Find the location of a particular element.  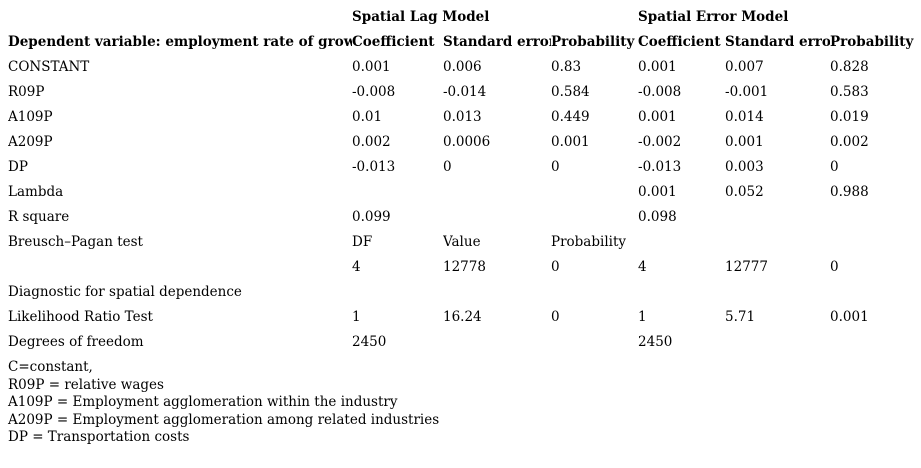

model-group-header-row: Spatial Lag Model Spatial Error Model is located at coordinates (463, 17).